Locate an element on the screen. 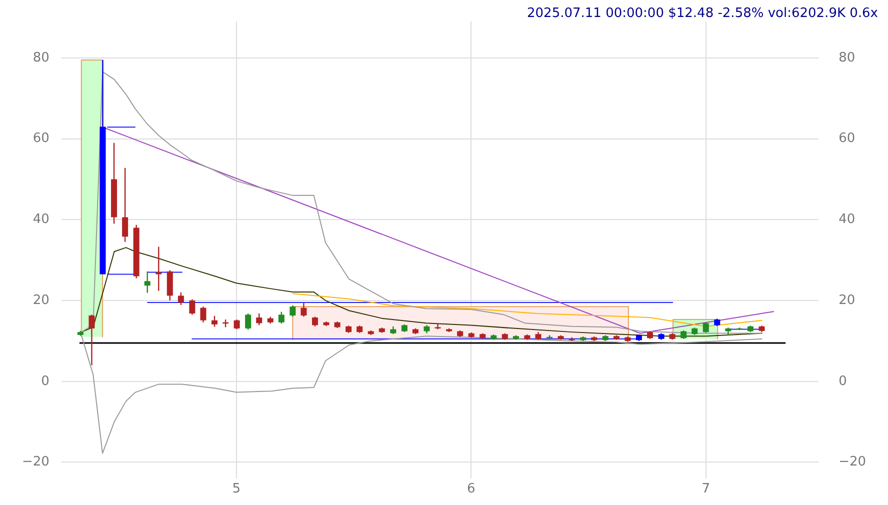 The height and width of the screenshot is (505, 888). y2-tick-label: 40 is located at coordinates (847, 220).